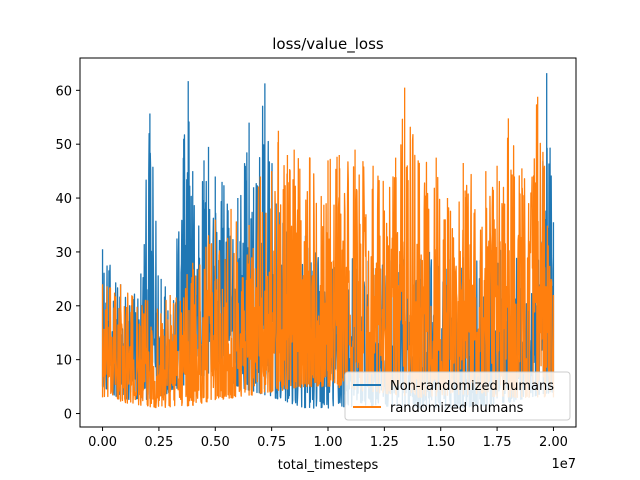 The width and height of the screenshot is (640, 480). What do you see at coordinates (328, 442) in the screenshot?
I see `x-tick-label: 1.00` at bounding box center [328, 442].